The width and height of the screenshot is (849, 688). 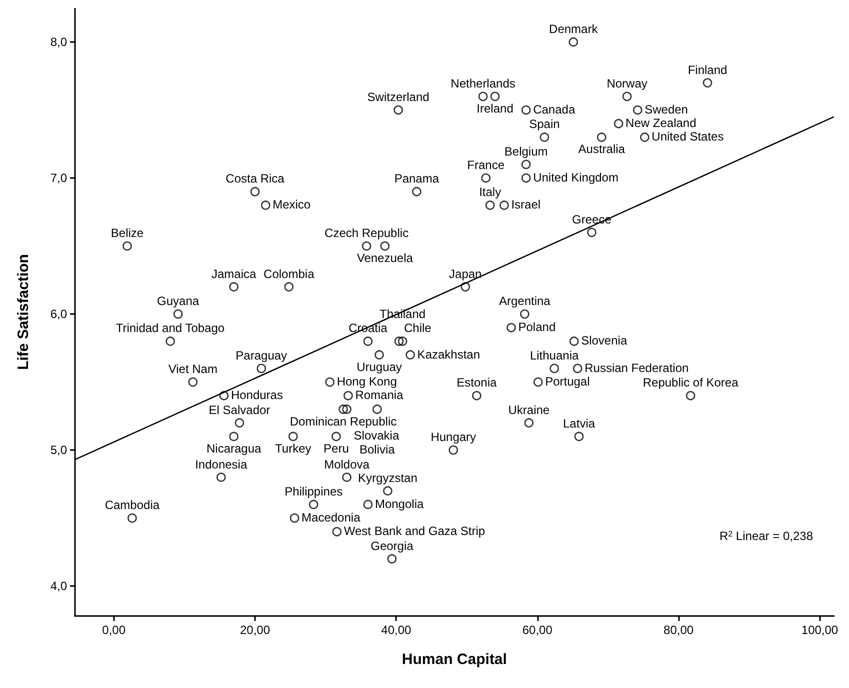 What do you see at coordinates (127, 233) in the screenshot?
I see `annotation: Belize` at bounding box center [127, 233].